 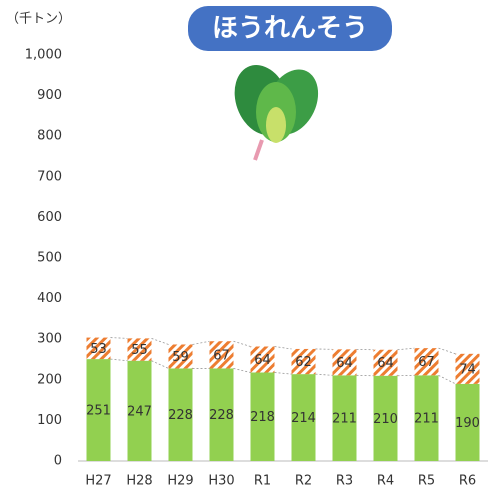 What do you see at coordinates (98, 481) in the screenshot?
I see `x-tick-label: H27` at bounding box center [98, 481].